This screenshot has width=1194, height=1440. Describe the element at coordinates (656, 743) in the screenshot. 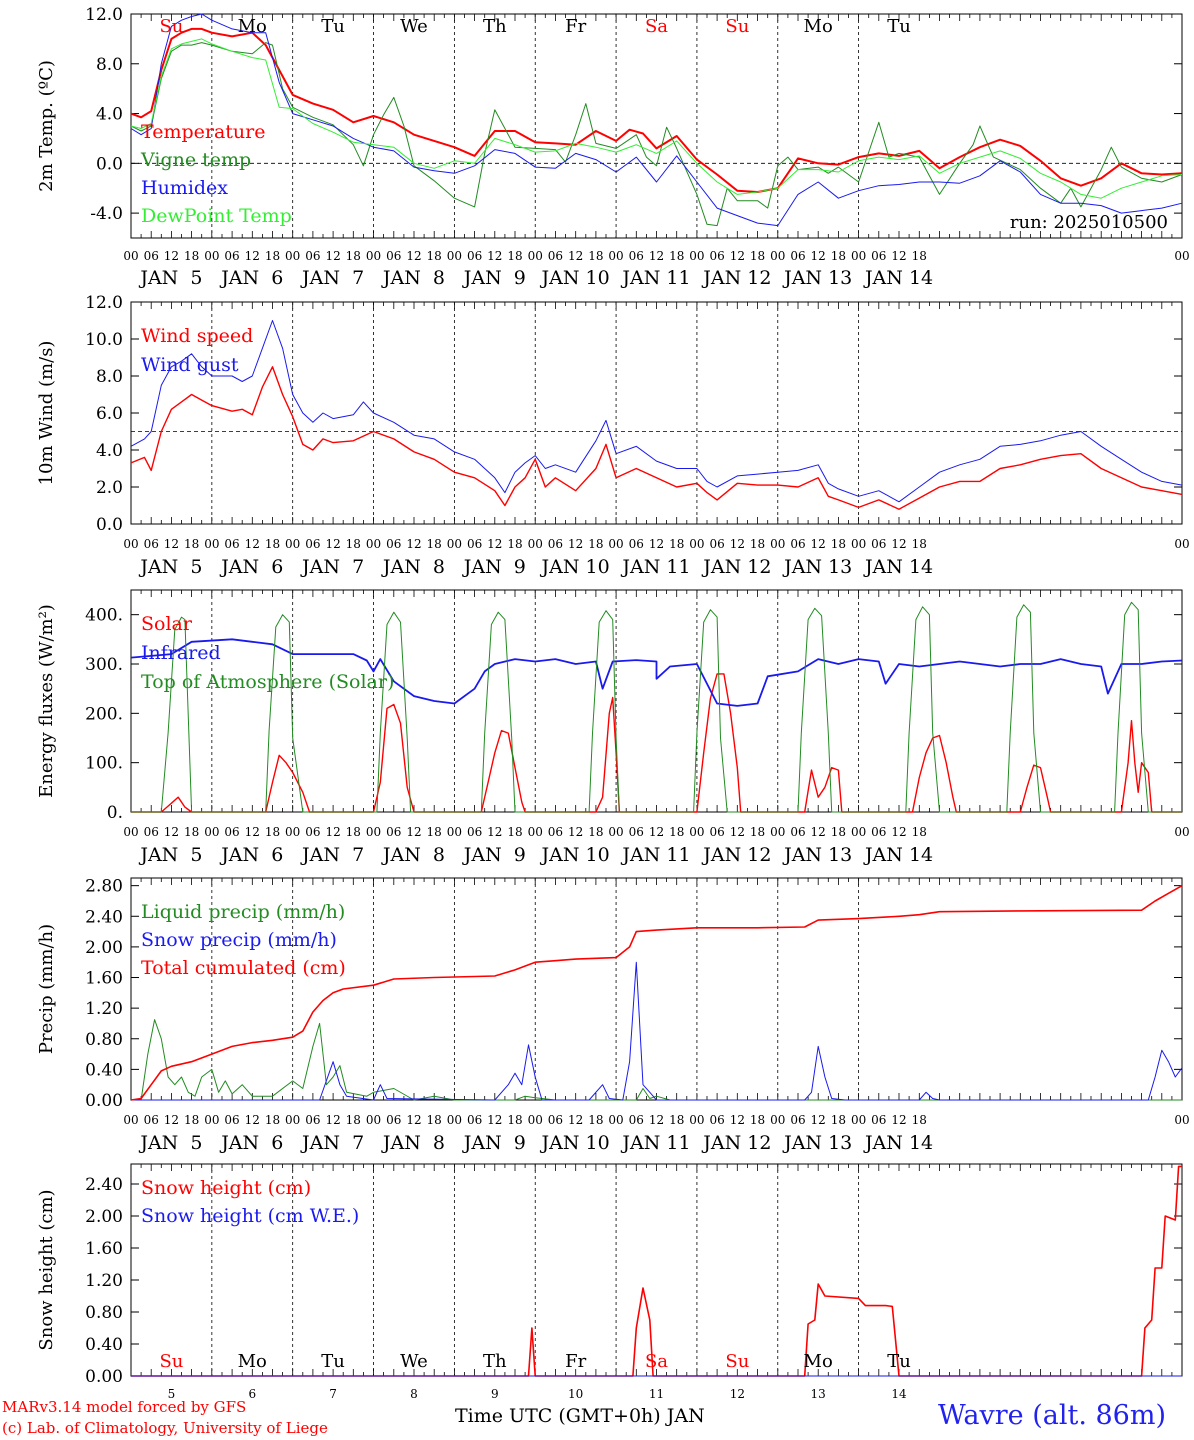

I see `series-line-solar` at that location.